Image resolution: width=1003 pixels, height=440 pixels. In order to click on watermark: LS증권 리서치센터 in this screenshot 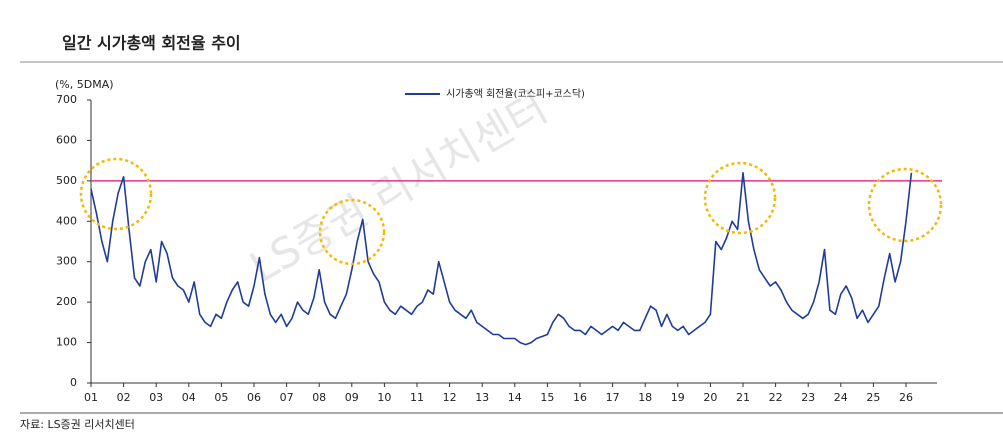, I will do `click(399, 187)`.